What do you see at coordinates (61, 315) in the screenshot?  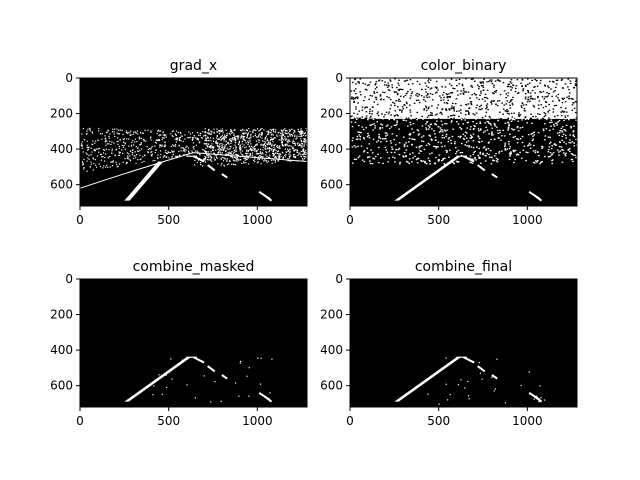 I see `y-tick-label: 200` at bounding box center [61, 315].